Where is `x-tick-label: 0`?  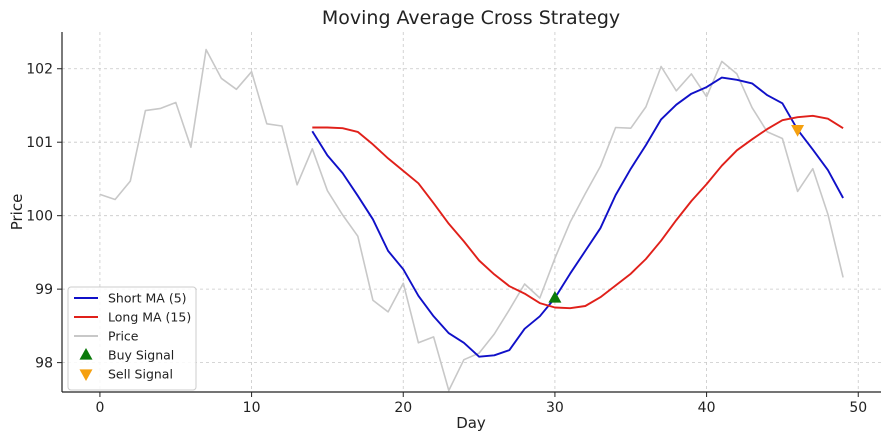
x-tick-label: 0 is located at coordinates (99, 408).